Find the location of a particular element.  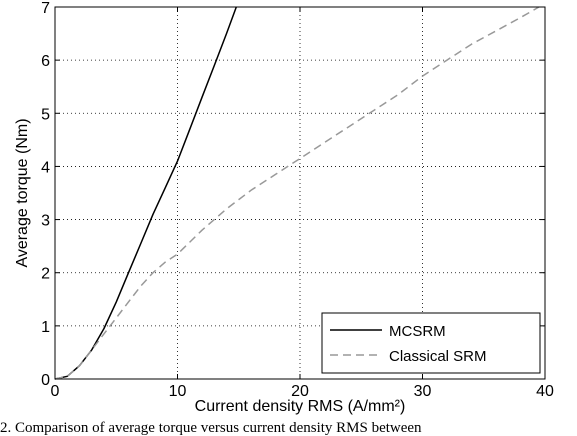

y-tick-label: 3 is located at coordinates (45, 221).